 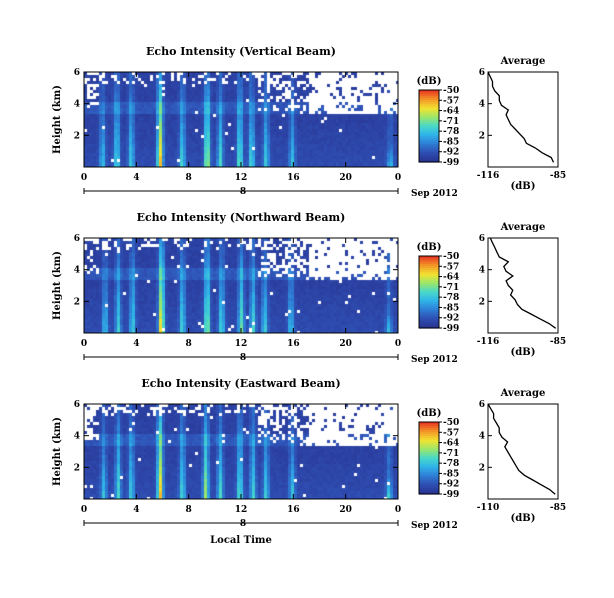 What do you see at coordinates (77, 271) in the screenshot?
I see `y-tick-label: 4` at bounding box center [77, 271].